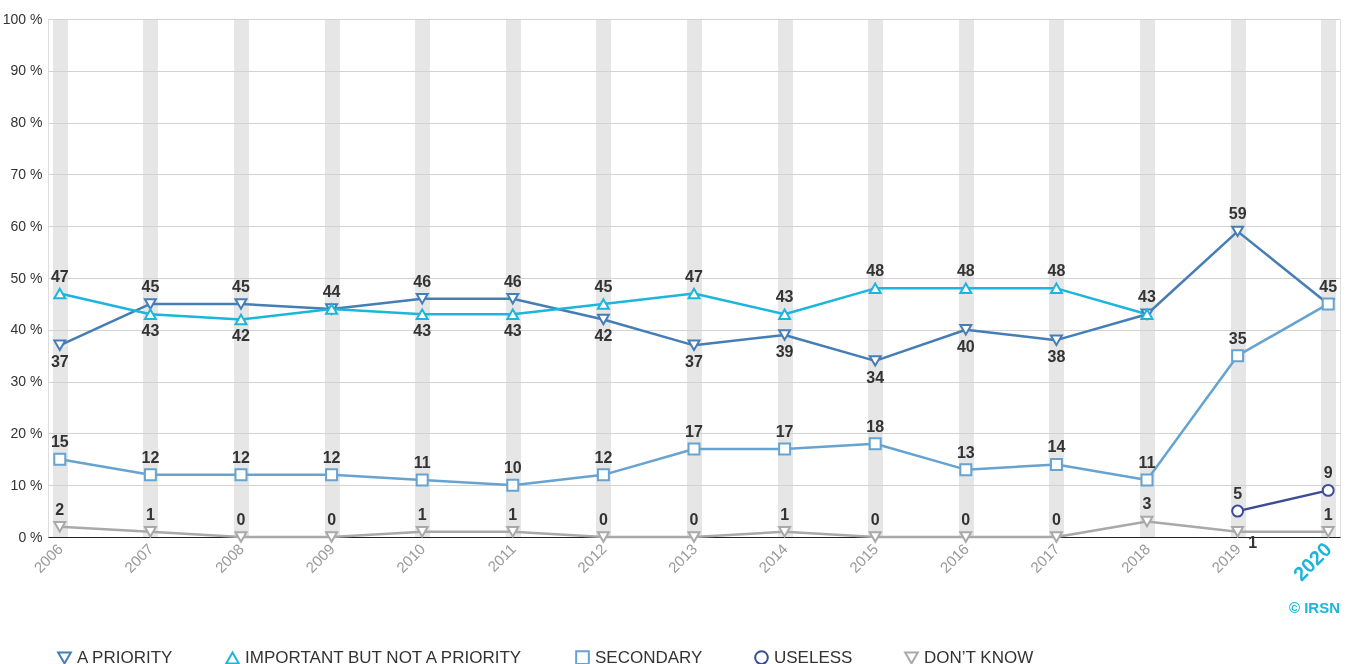 This screenshot has width=1351, height=664. Describe the element at coordinates (784, 351) in the screenshot. I see `data-label: 39` at that location.